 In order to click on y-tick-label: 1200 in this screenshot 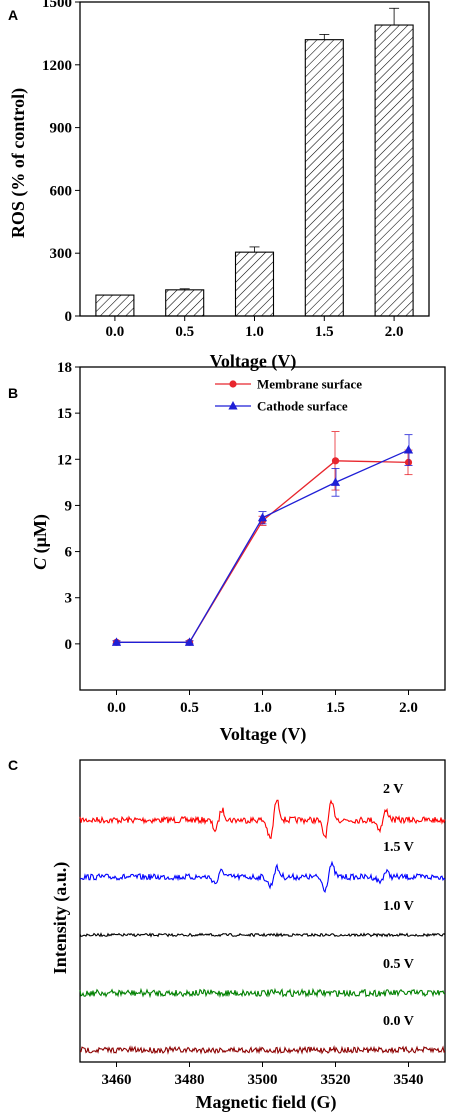, I will do `click(57, 66)`.